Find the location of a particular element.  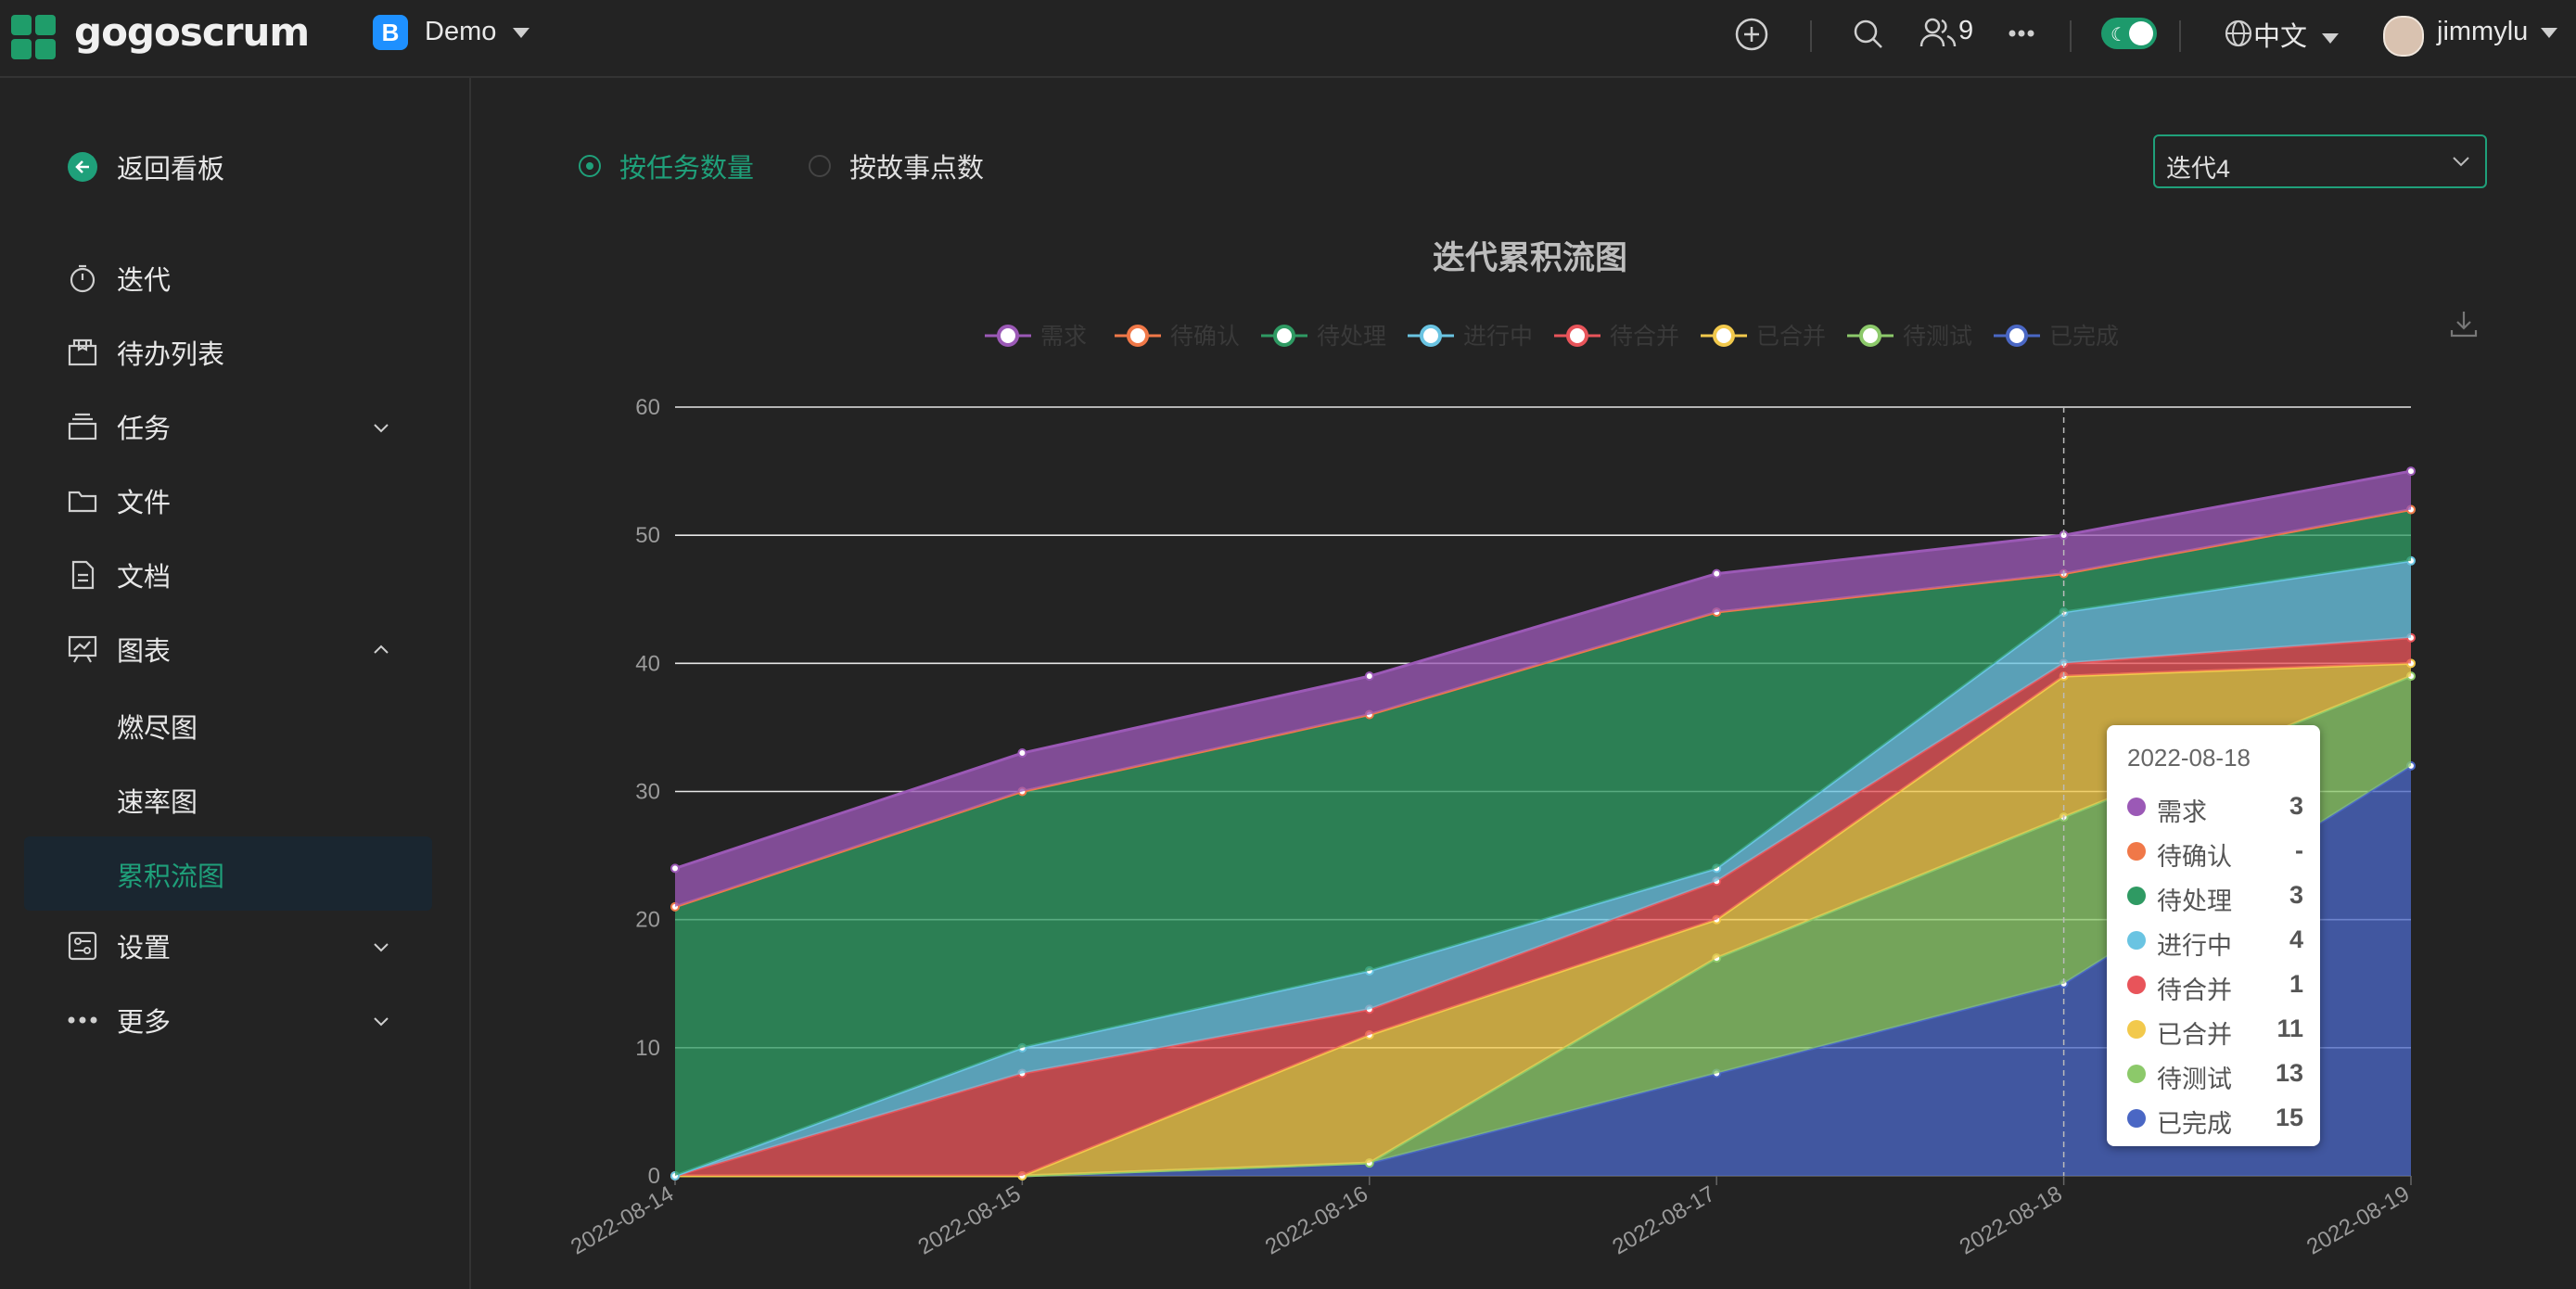

search-icon is located at coordinates (1868, 34).